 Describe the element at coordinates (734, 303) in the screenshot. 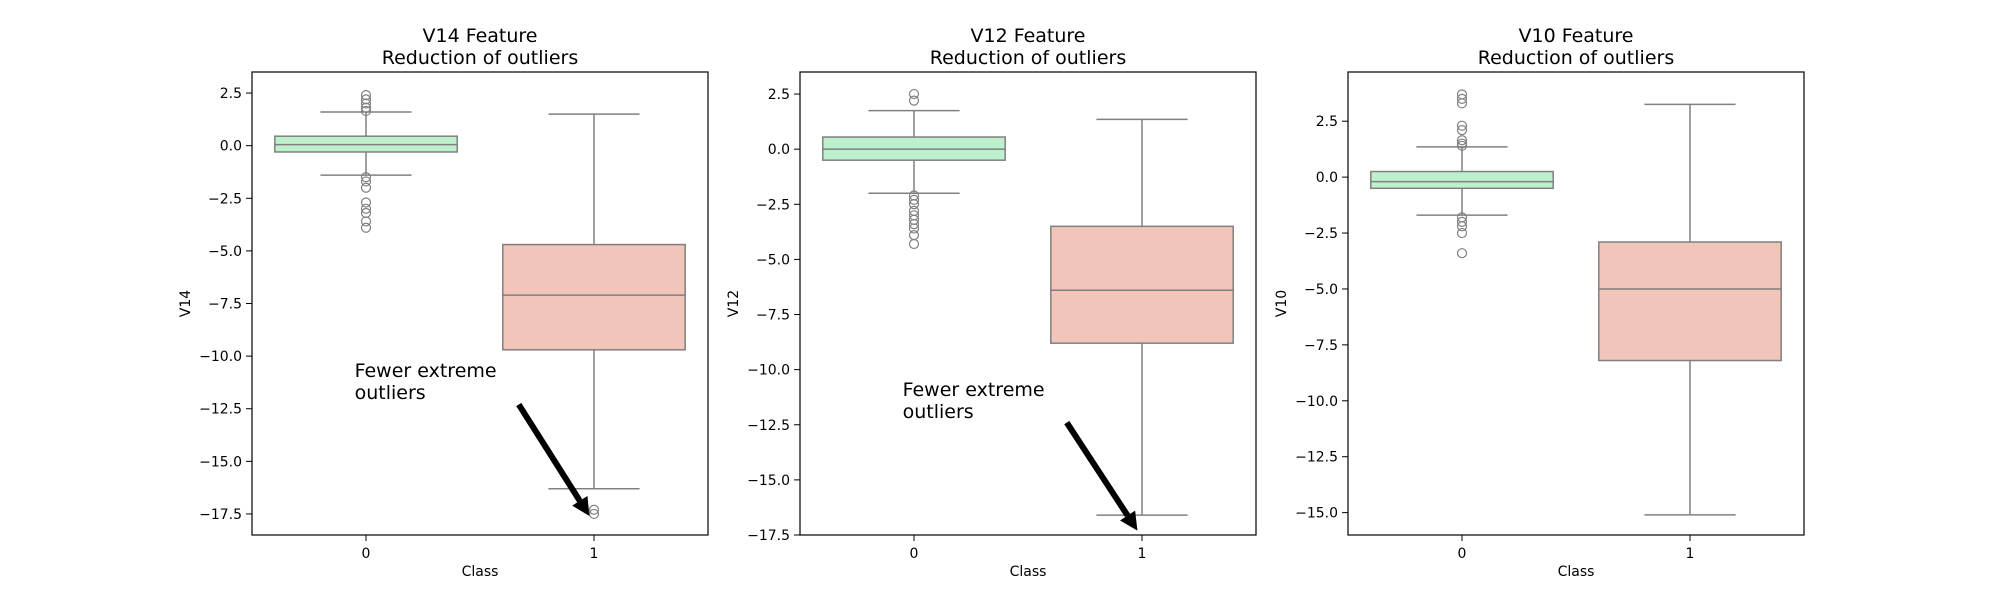

I see `y-axis-label: V12` at that location.